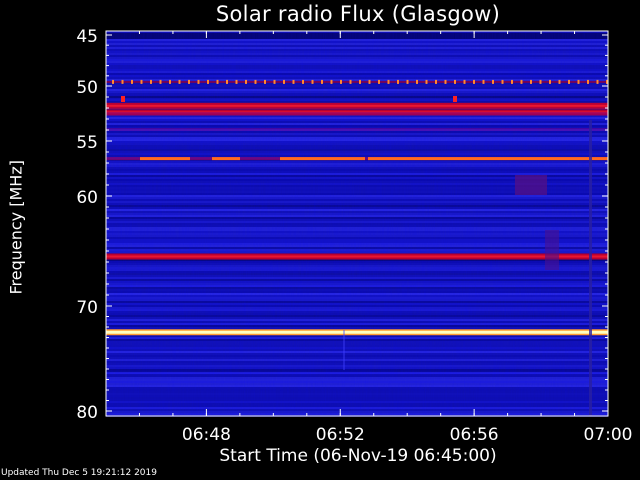 Image resolution: width=640 pixels, height=480 pixels. Describe the element at coordinates (357, 81) in the screenshot. I see `band-pulsed` at that location.